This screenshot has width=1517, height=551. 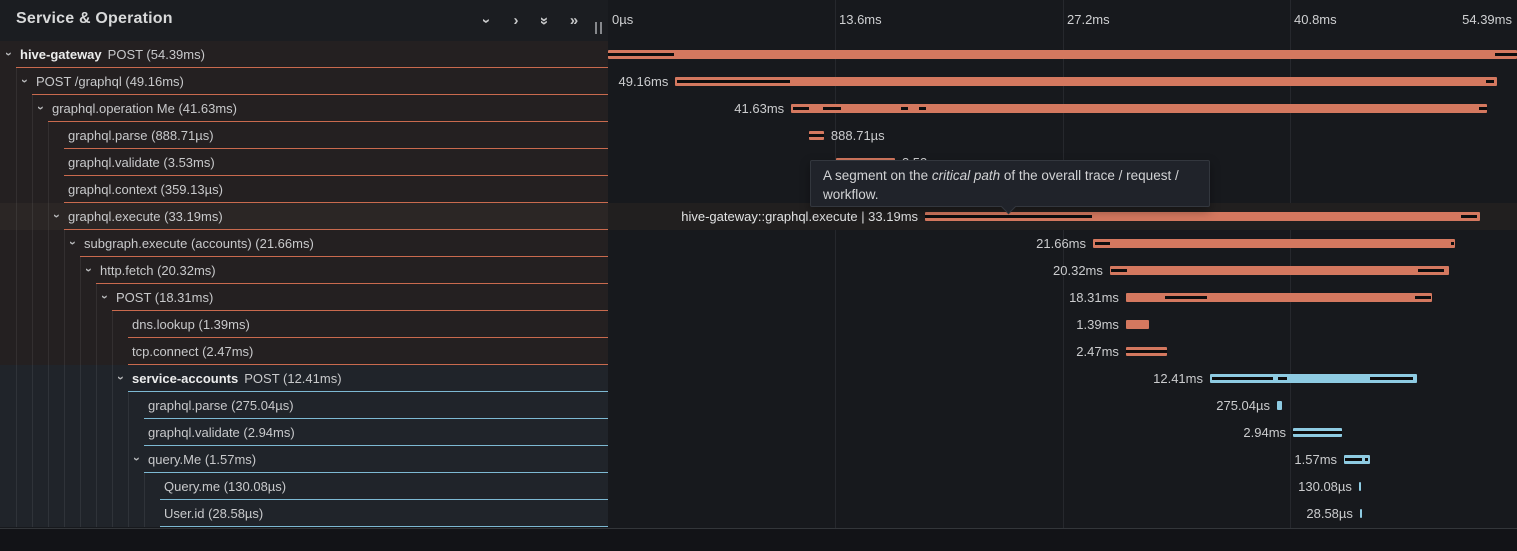 What do you see at coordinates (1078, 270) in the screenshot?
I see `span-duration-label: 20.32ms` at bounding box center [1078, 270].